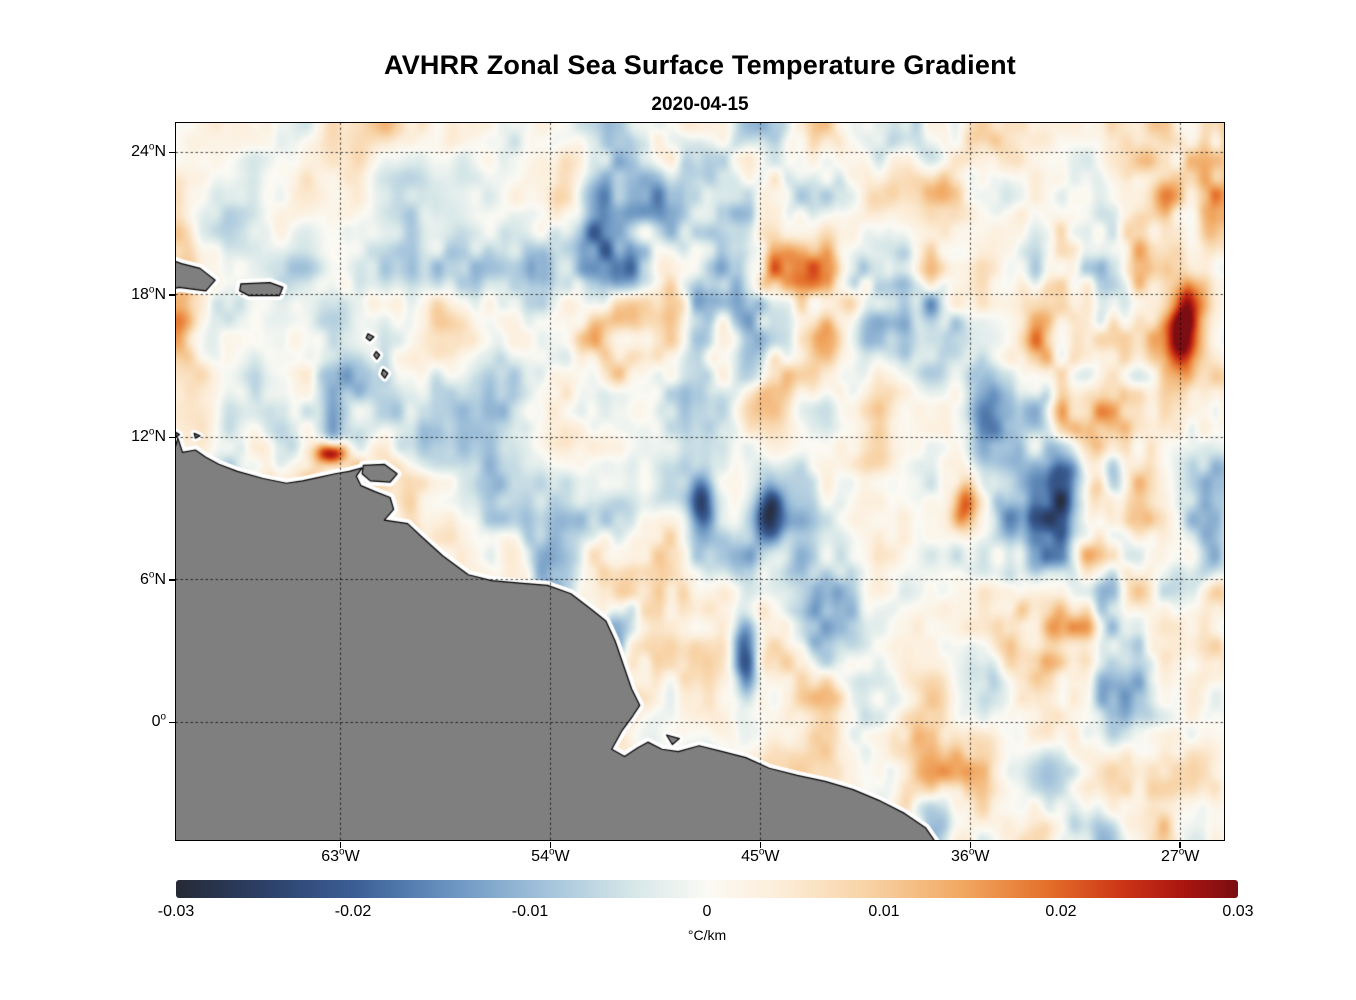  What do you see at coordinates (550, 855) in the screenshot?
I see `x-axis-tick-label: 54oW` at bounding box center [550, 855].